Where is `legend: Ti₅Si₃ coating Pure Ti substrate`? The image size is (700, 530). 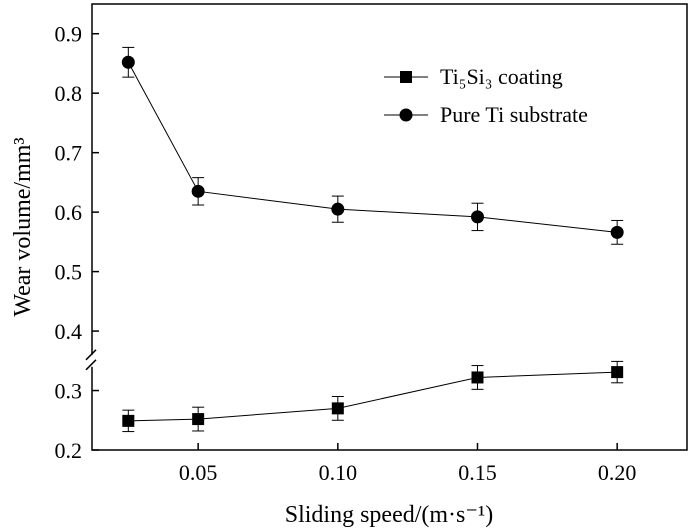 legend: Ti₅Si₃ coating Pure Ti substrate is located at coordinates (486, 95).